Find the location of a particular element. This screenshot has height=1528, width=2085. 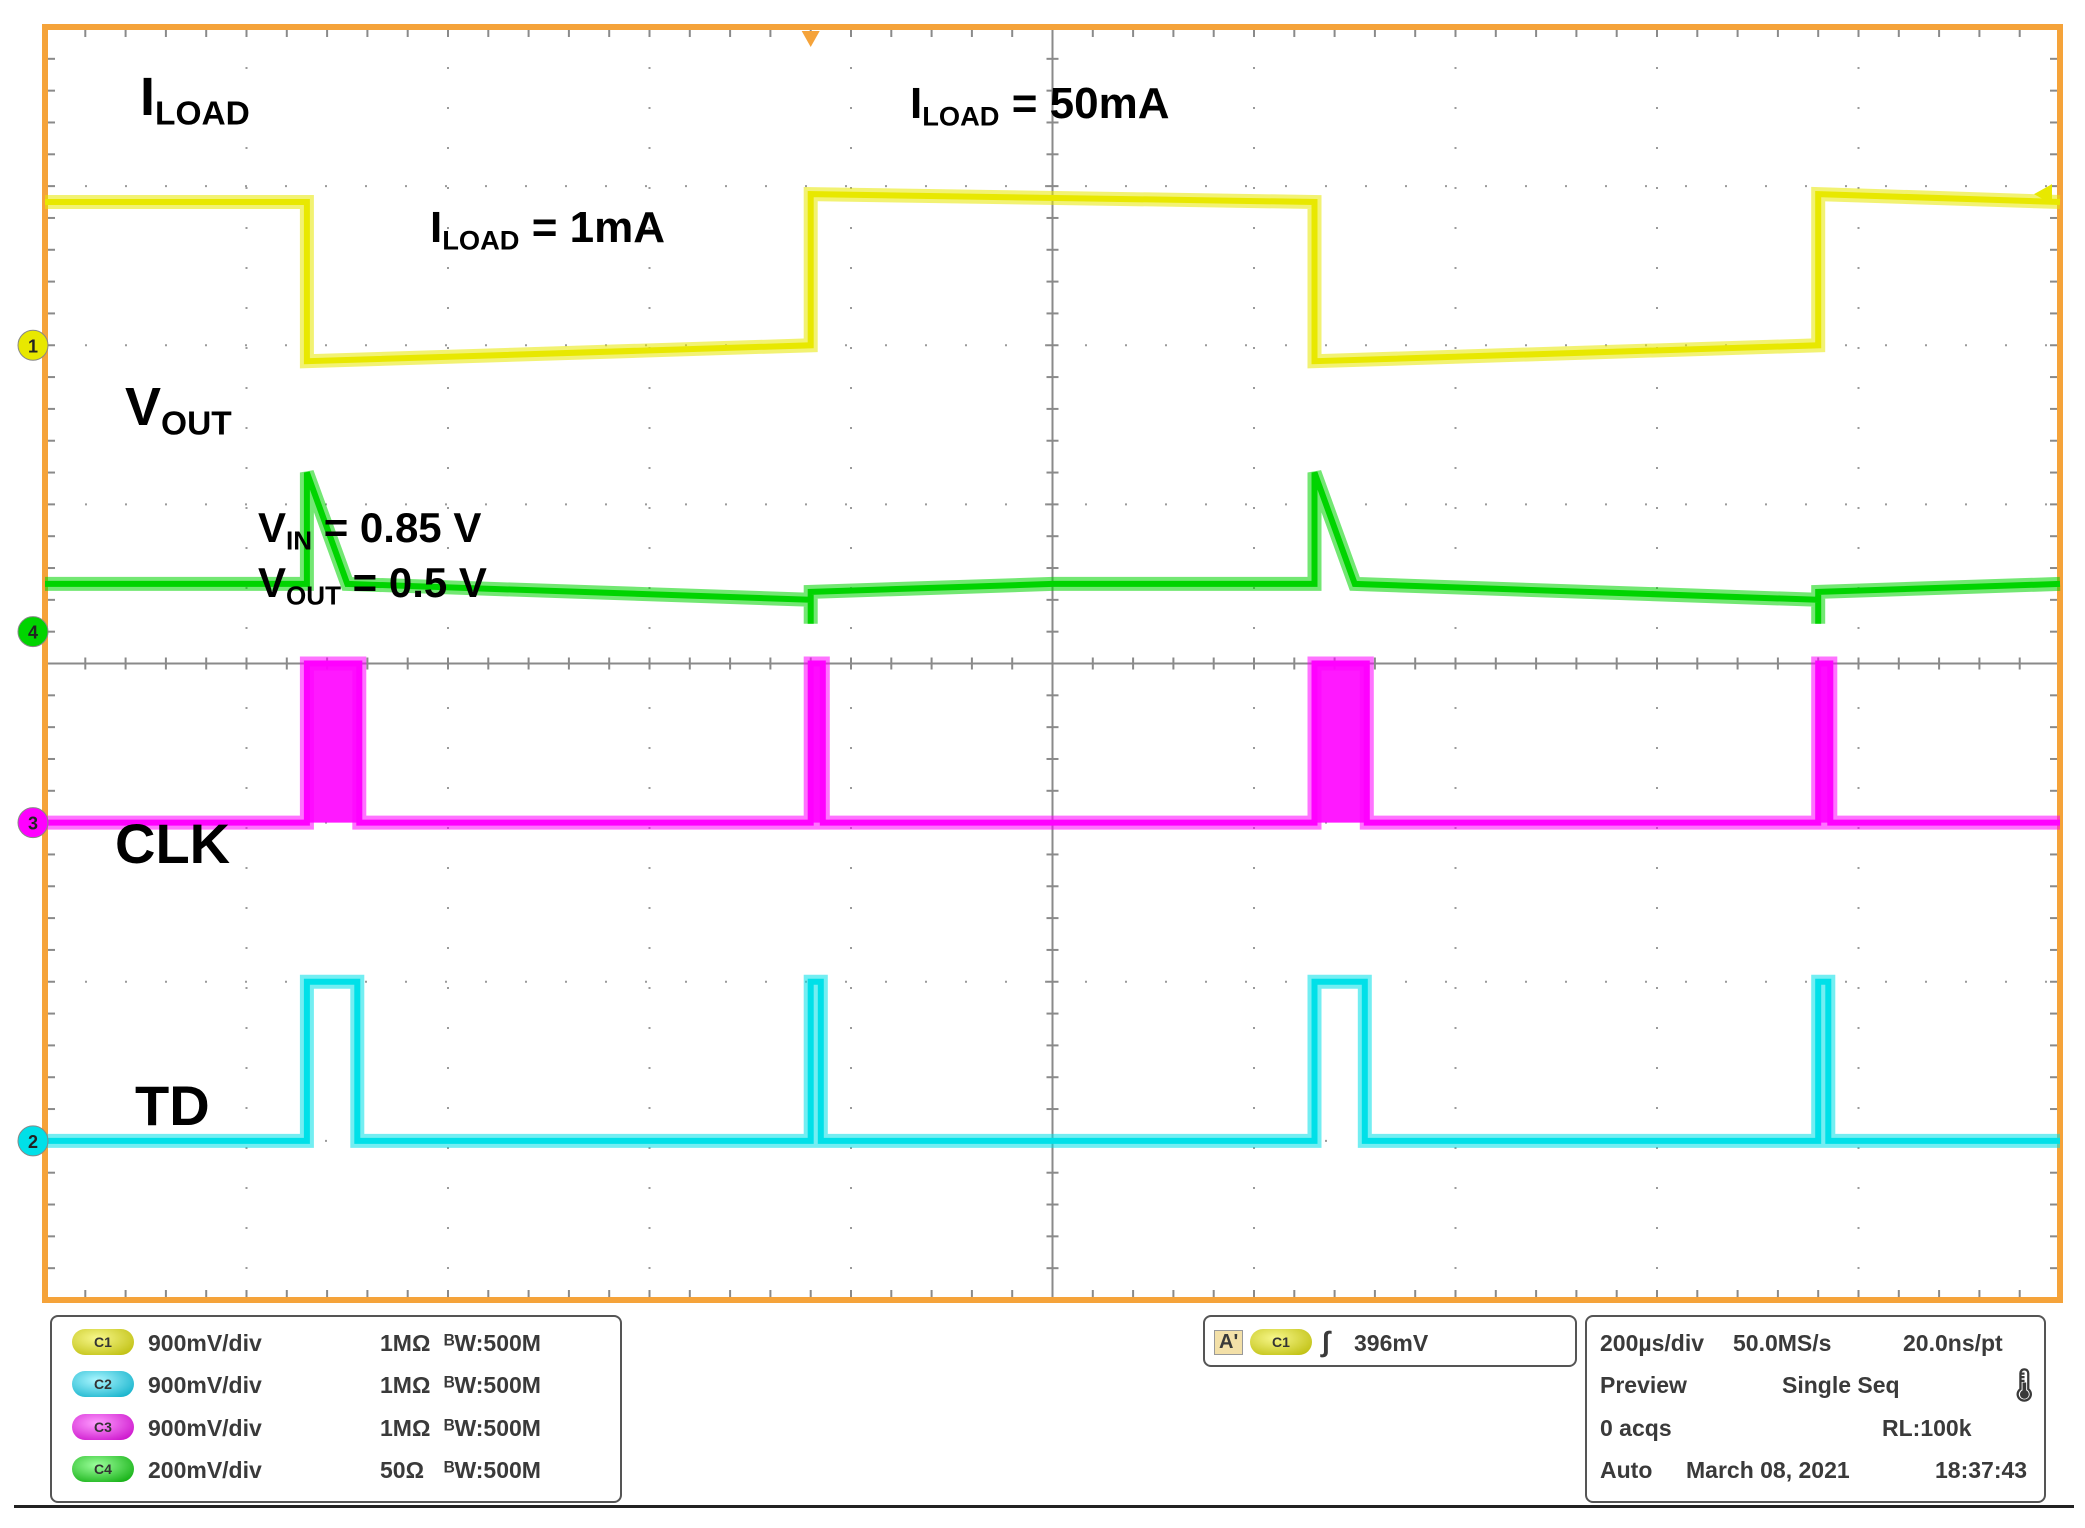

channel-1-bandwidth: ᴮW:500M is located at coordinates (492, 1343).